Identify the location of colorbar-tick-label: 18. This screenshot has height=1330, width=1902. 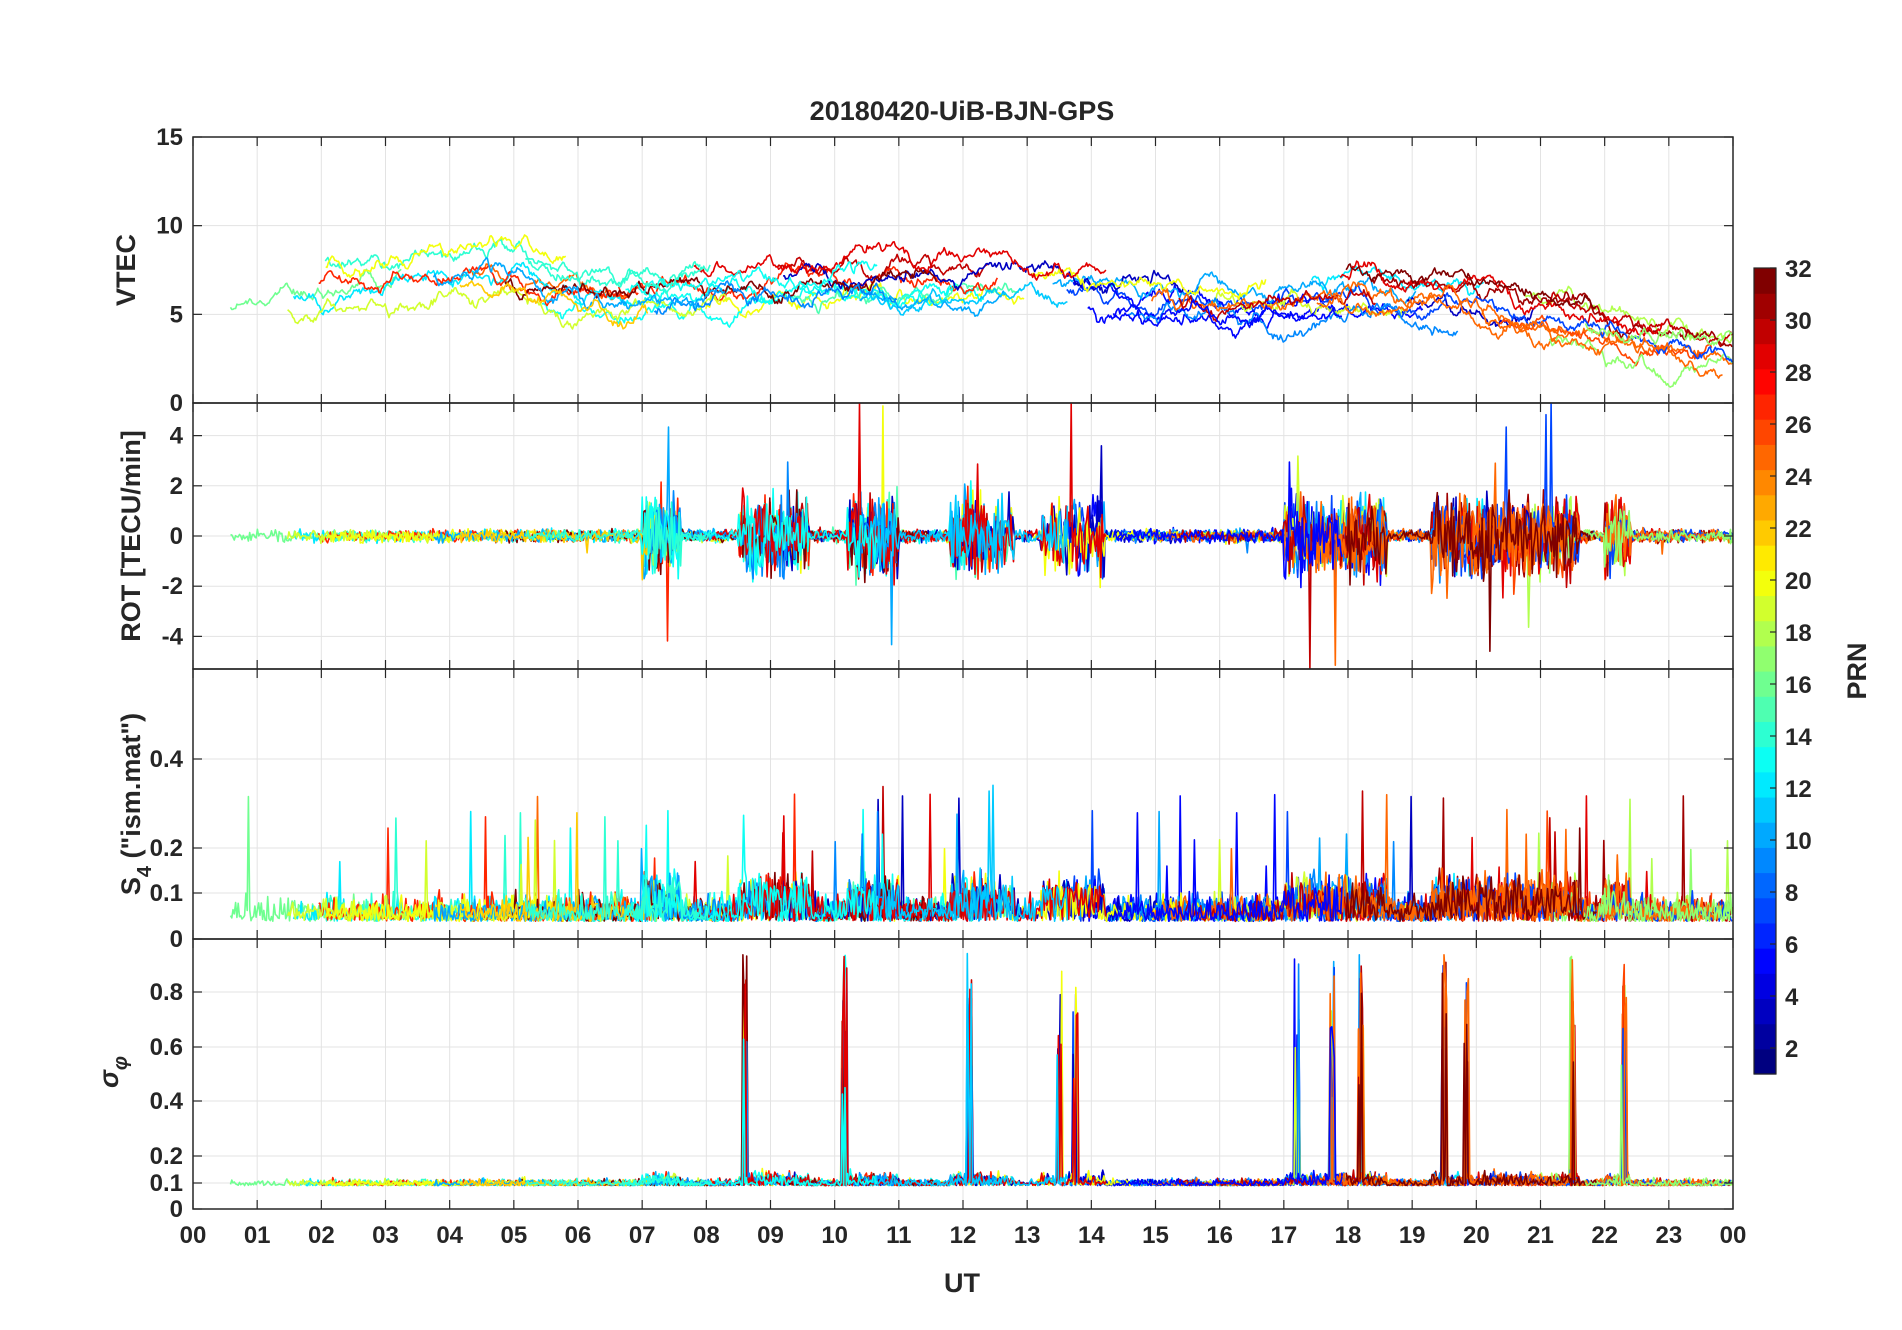
(1798, 633).